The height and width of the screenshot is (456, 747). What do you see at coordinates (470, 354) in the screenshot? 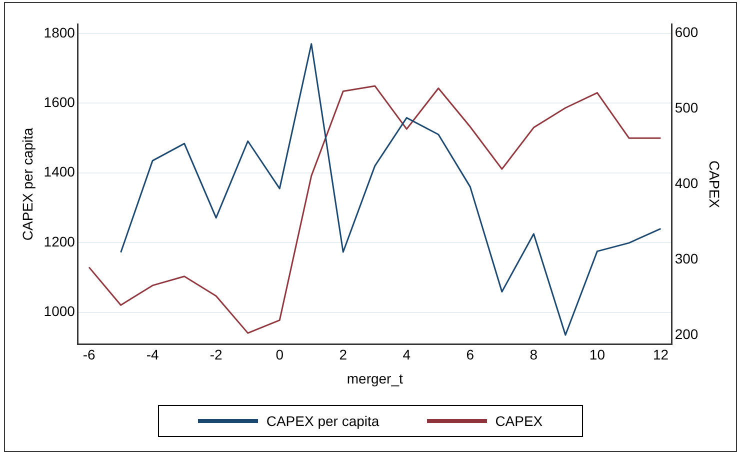
I see `x-tick-label: 6` at bounding box center [470, 354].